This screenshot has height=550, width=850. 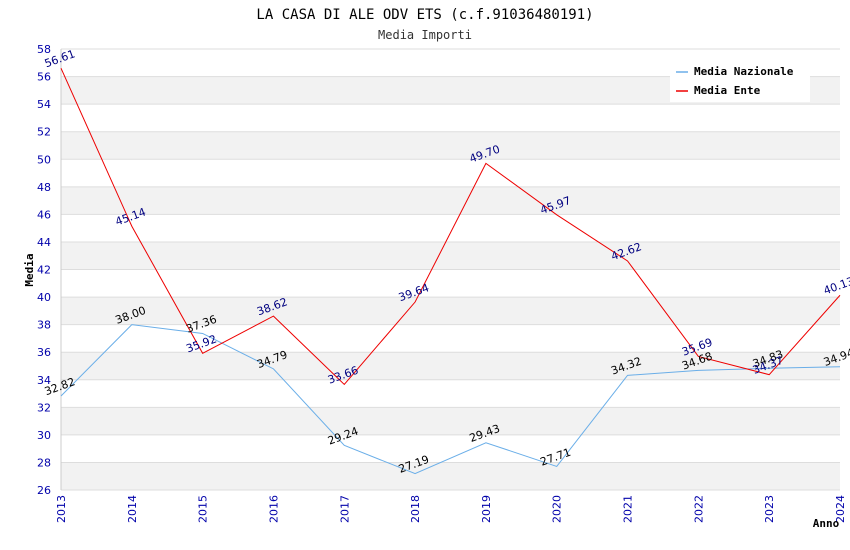 I want to click on x-tick-label: 2021, so click(x=628, y=509).